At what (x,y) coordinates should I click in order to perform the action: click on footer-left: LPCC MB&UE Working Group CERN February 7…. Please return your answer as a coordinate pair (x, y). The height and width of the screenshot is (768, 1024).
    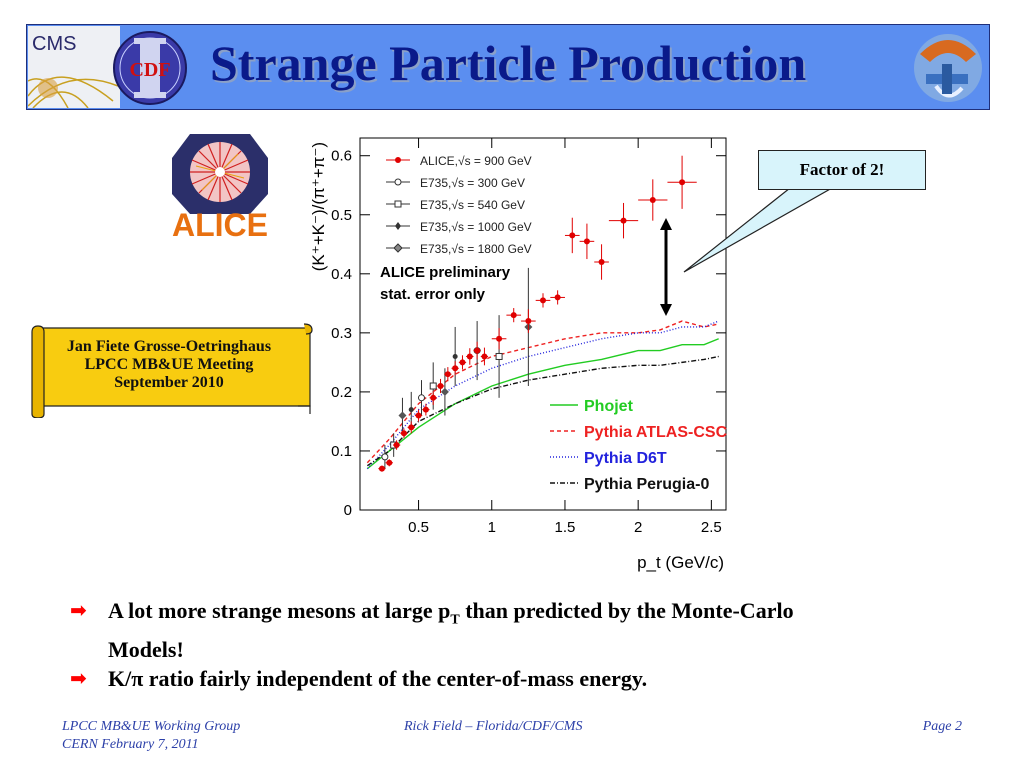
    Looking at the image, I should click on (212, 736).